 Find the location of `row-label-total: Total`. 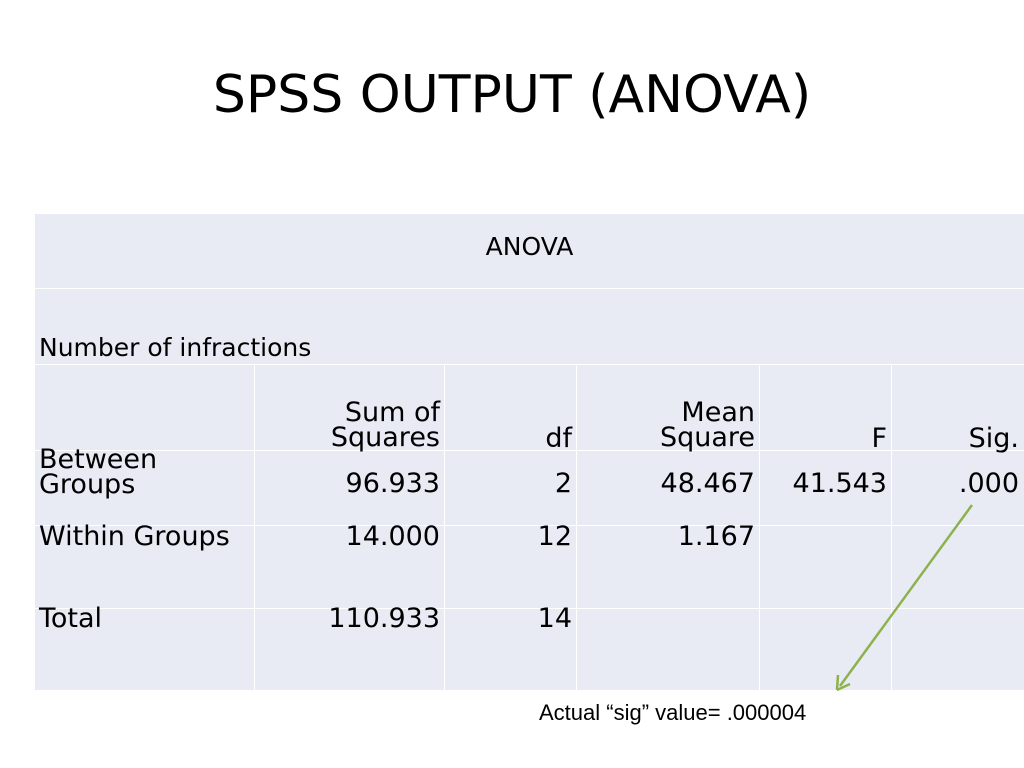

row-label-total: Total is located at coordinates (71, 618).